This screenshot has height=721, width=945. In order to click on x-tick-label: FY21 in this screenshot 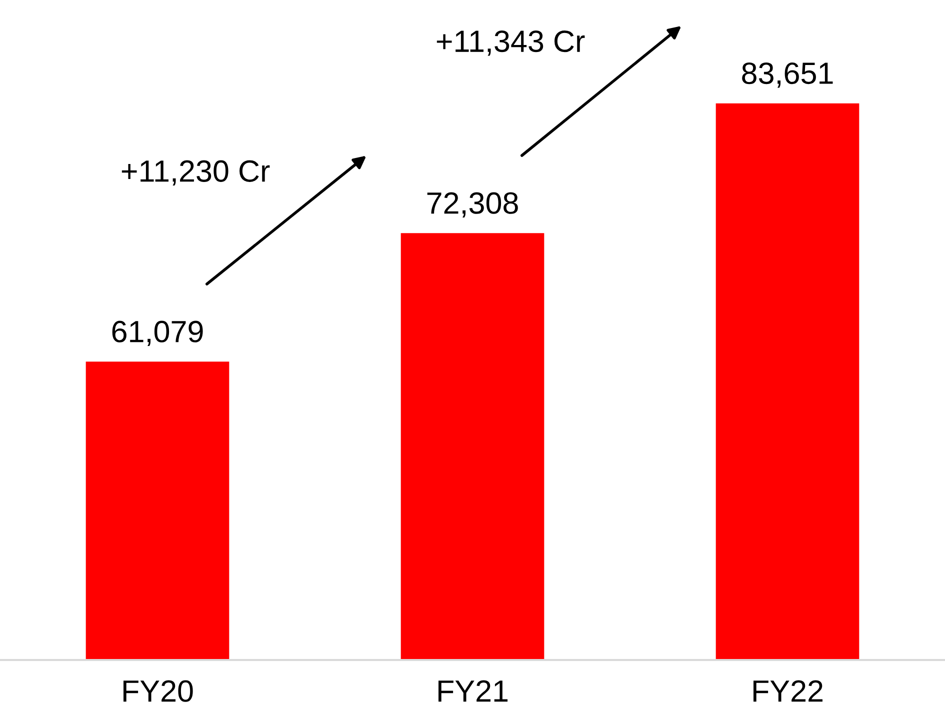, I will do `click(473, 691)`.